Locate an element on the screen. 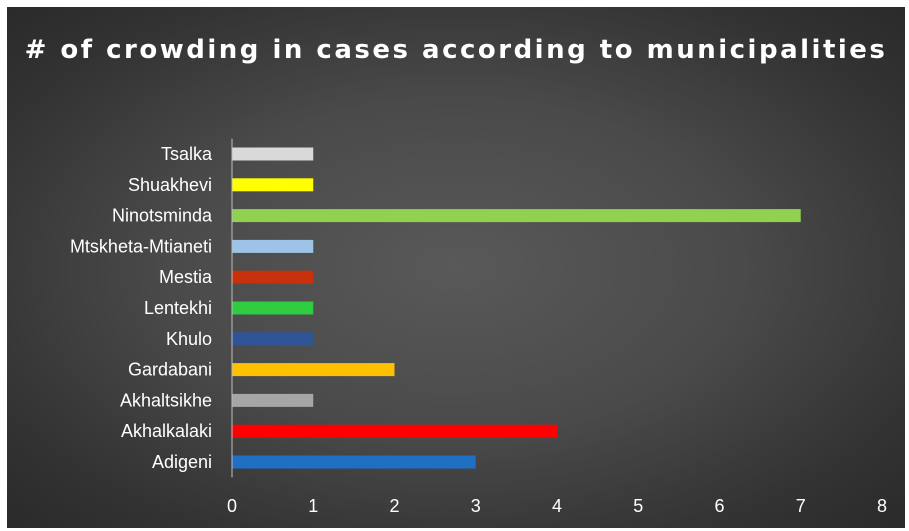 This screenshot has height=531, width=909. category-label-akhaltsikhe: Akhaltsikhe is located at coordinates (166, 400).